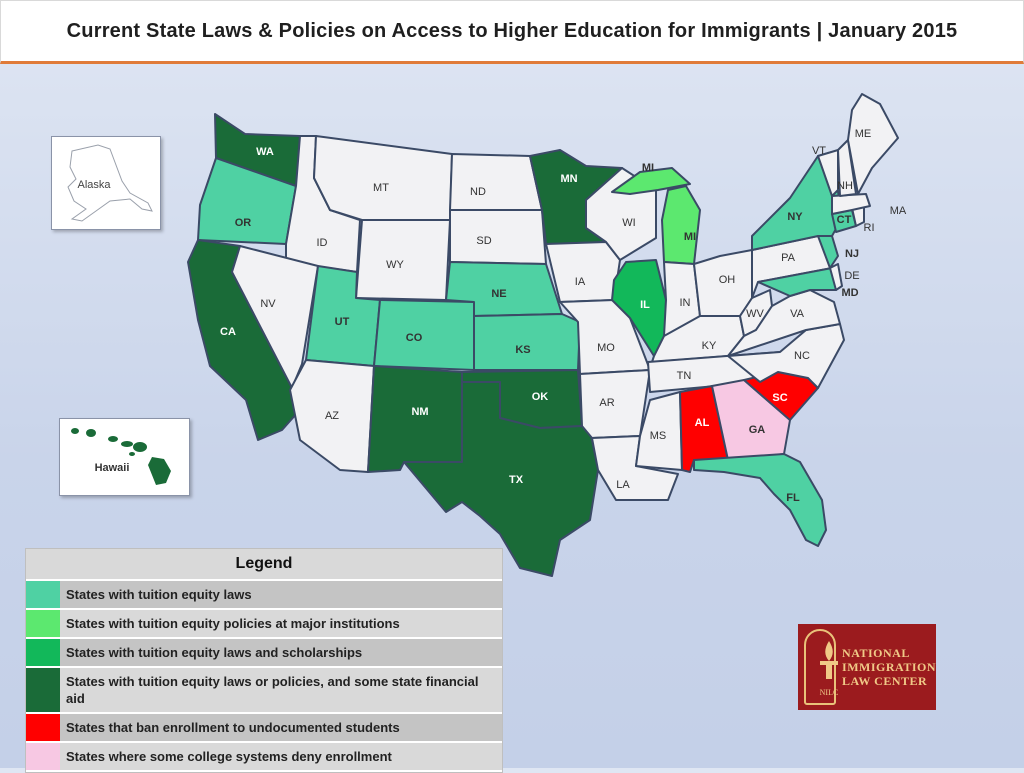  What do you see at coordinates (685, 303) in the screenshot?
I see `state-label-in: IN` at bounding box center [685, 303].